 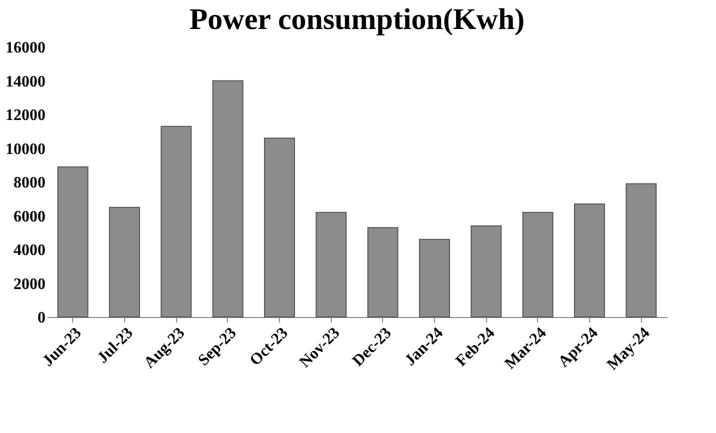 What do you see at coordinates (26, 81) in the screenshot?
I see `y-tick-label: 14000` at bounding box center [26, 81].